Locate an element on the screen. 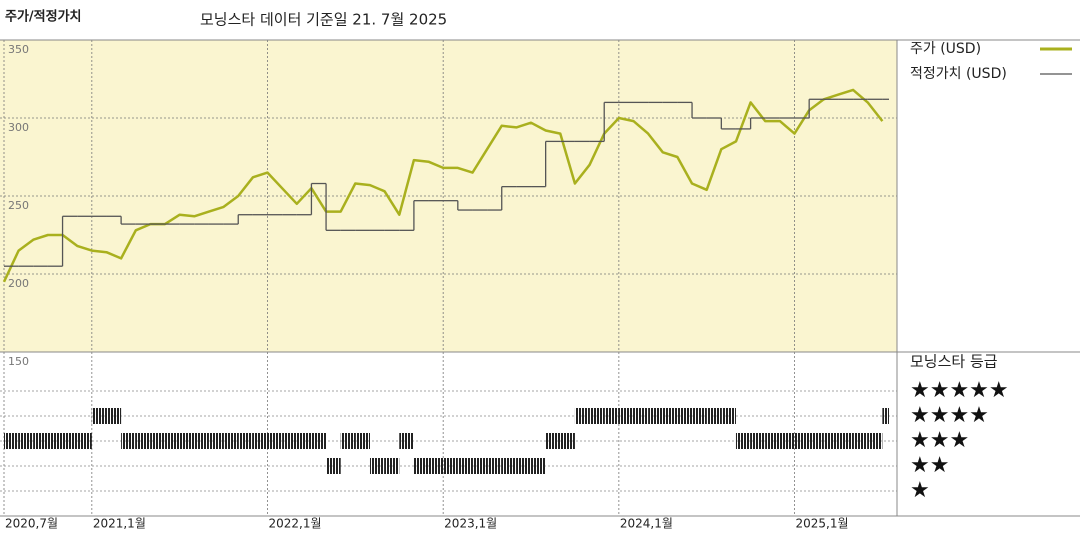 This screenshot has width=1080, height=540. legend-label: 주가 (USD) is located at coordinates (945, 49).